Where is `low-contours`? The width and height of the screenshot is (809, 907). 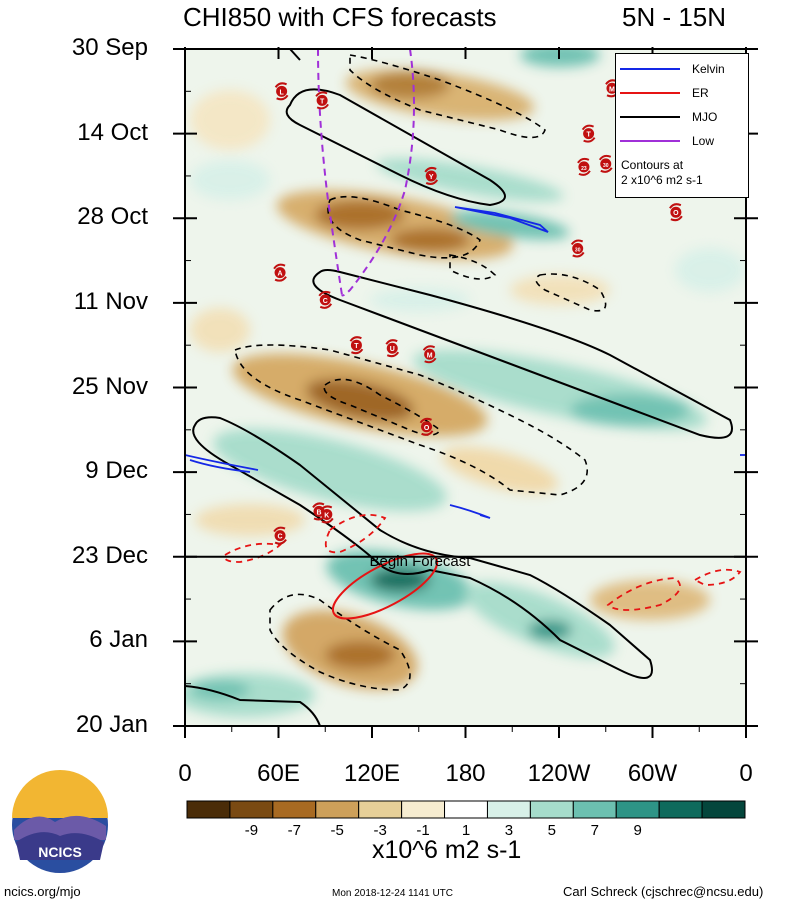
low-contours is located at coordinates (366, 173).